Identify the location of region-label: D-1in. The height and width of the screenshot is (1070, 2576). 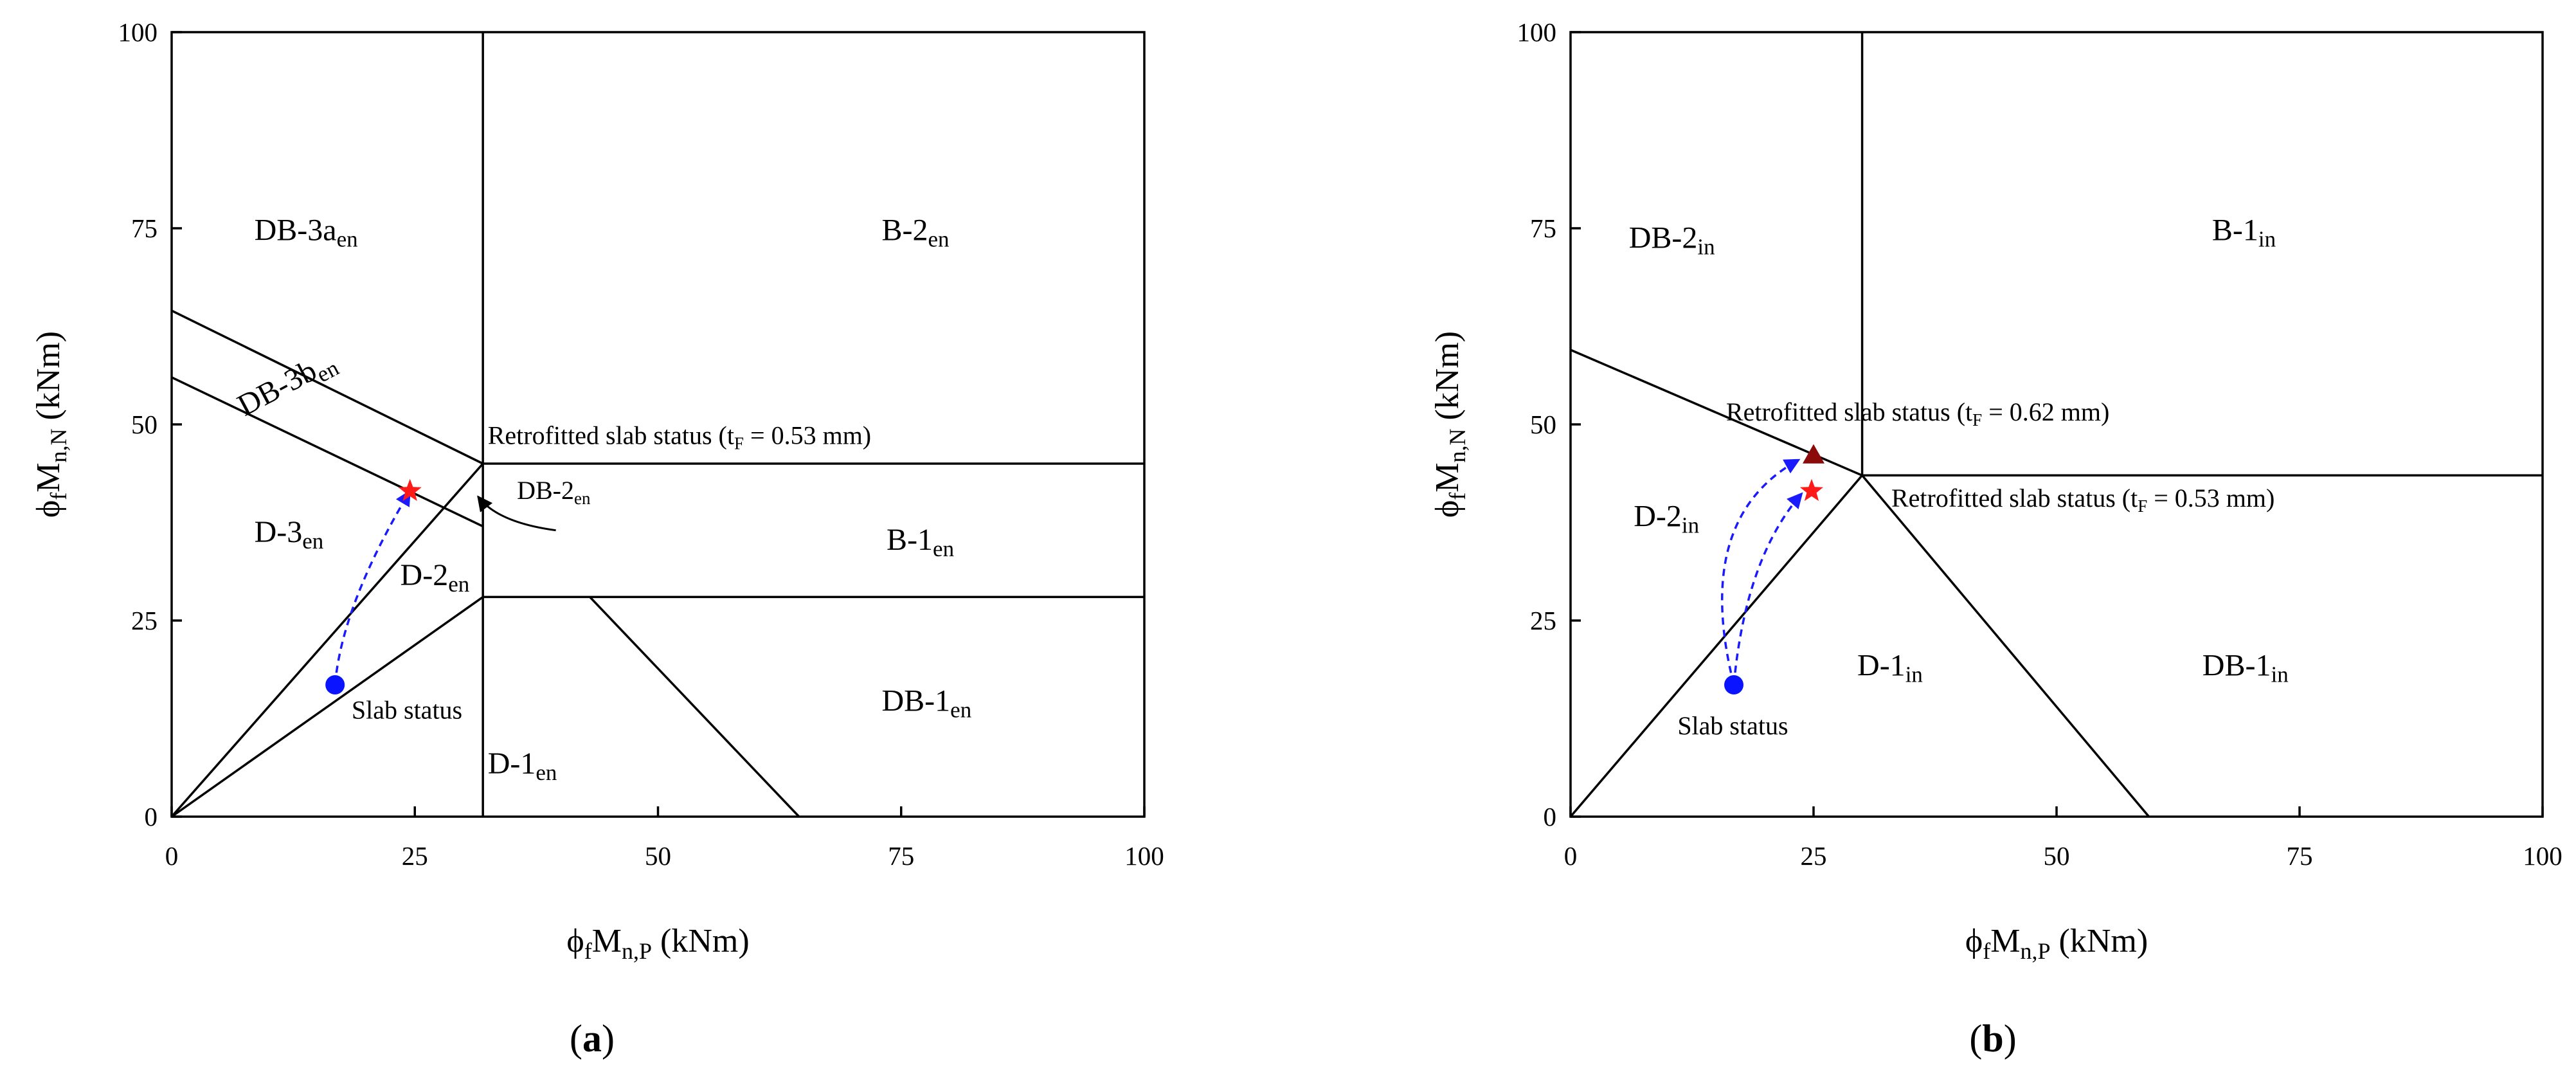
(1890, 667).